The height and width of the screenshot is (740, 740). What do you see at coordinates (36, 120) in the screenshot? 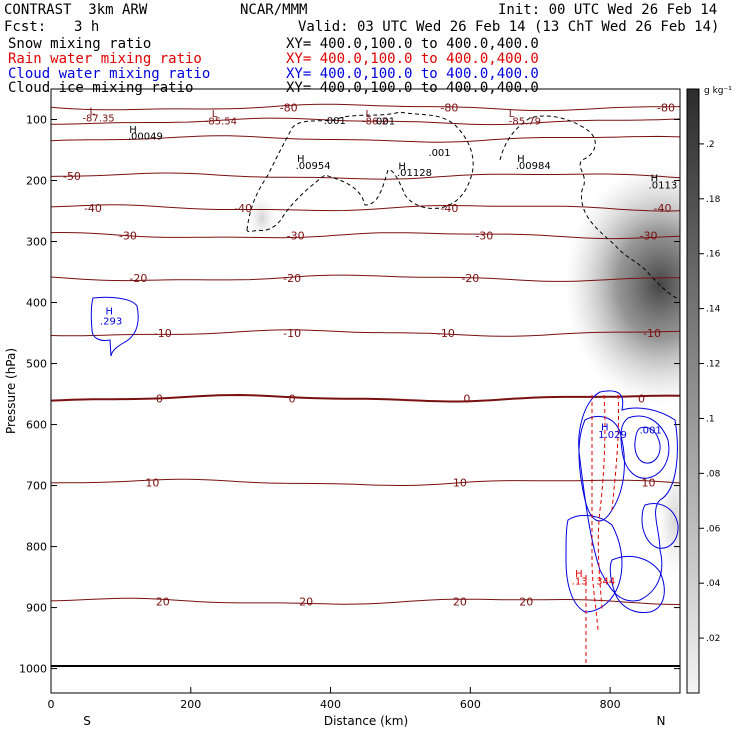
I see `y-tick-label: 100` at bounding box center [36, 120].